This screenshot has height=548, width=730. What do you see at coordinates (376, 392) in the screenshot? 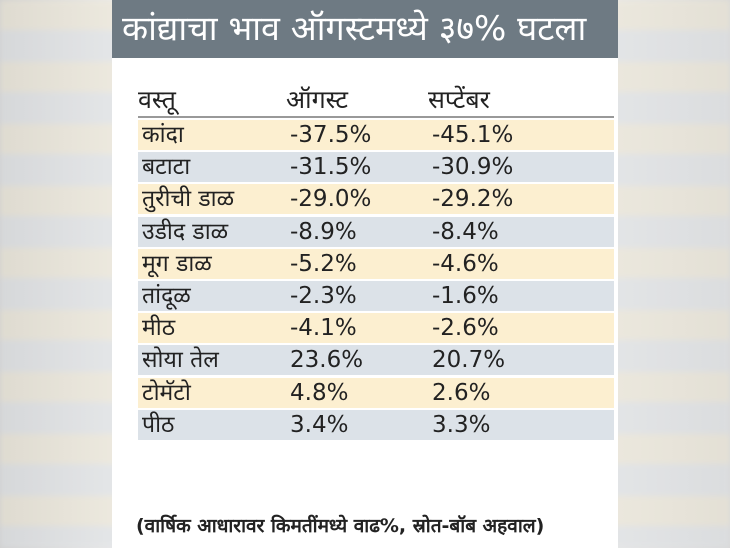
I see `table-row: टोमॅटो 4.8% 2.6%` at bounding box center [376, 392].